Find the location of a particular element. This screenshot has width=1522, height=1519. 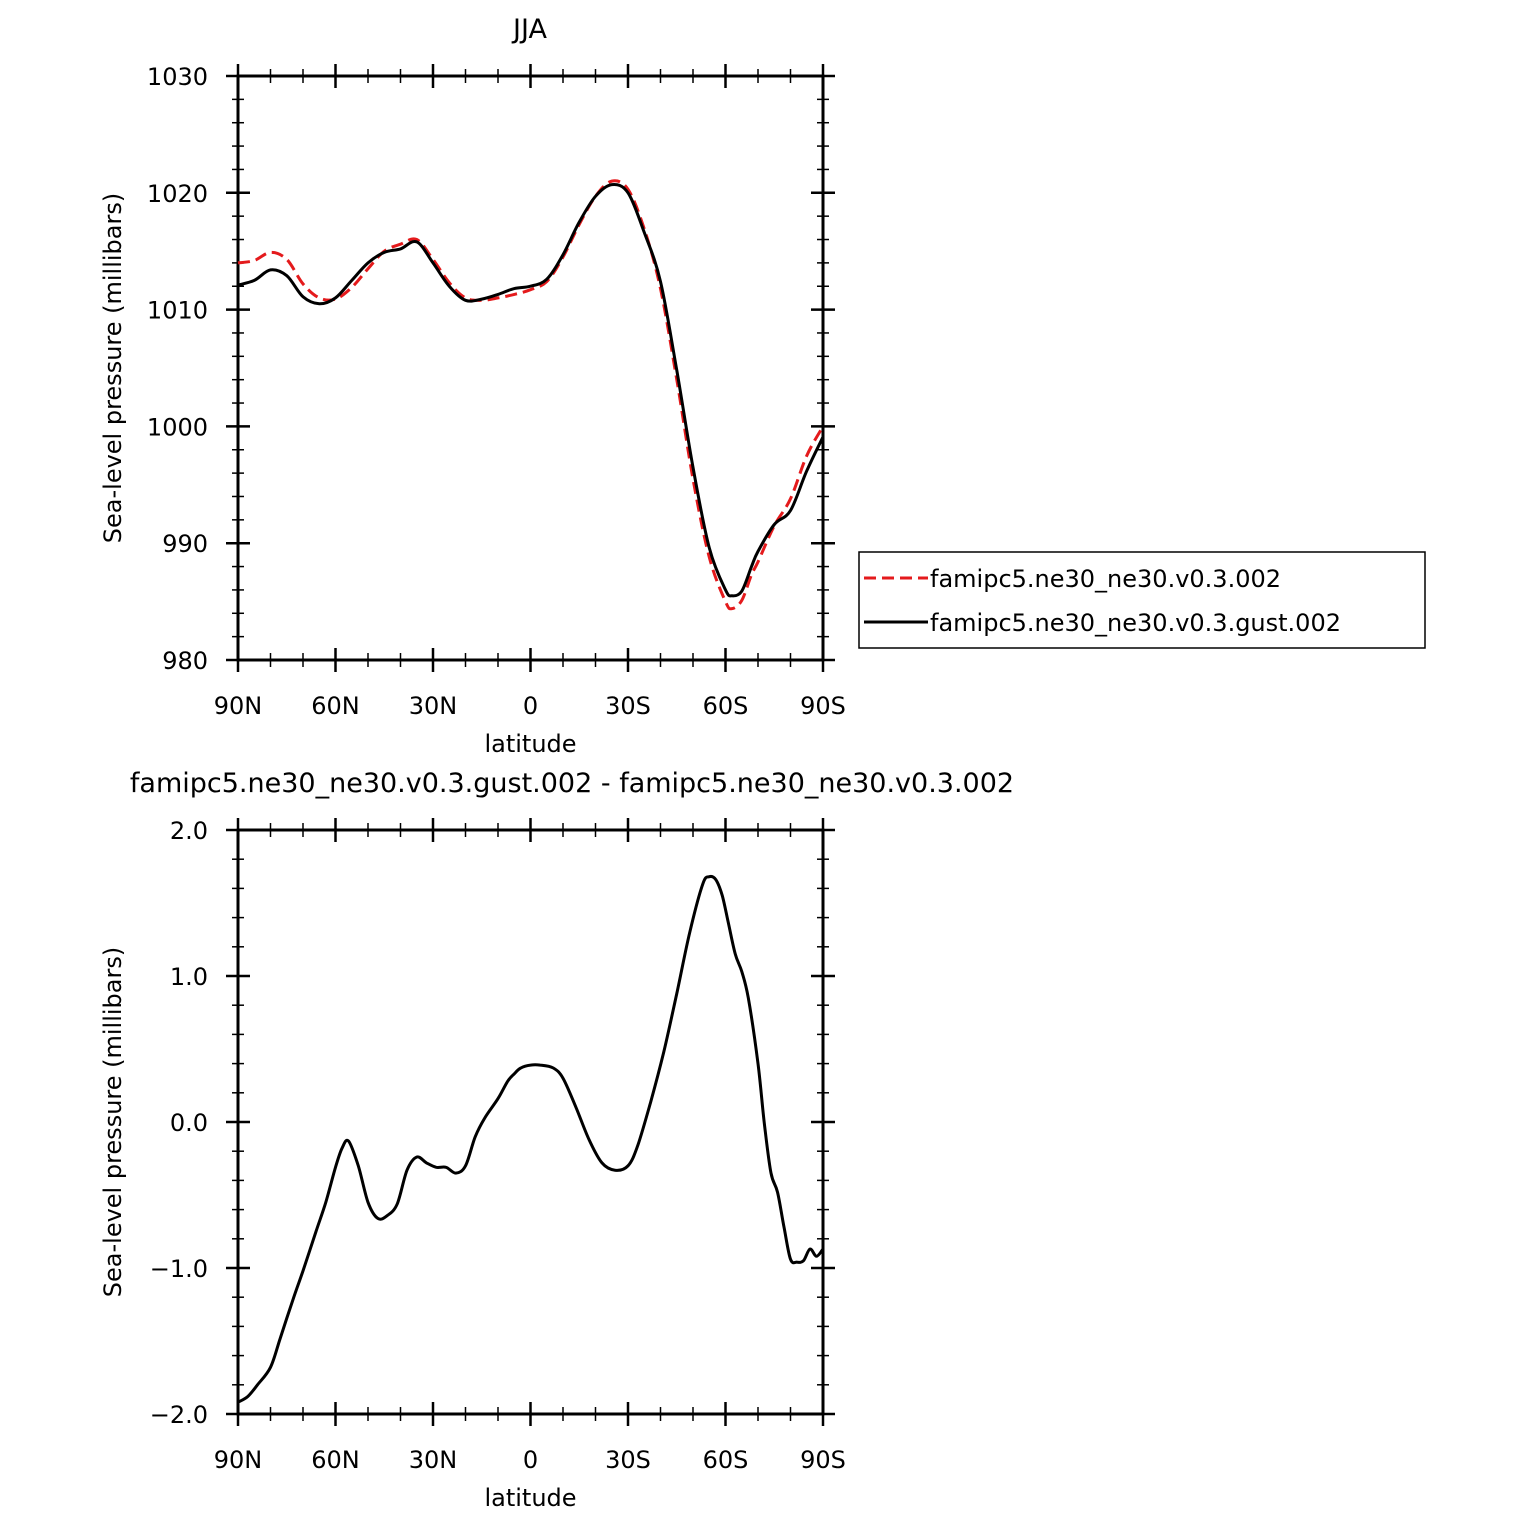

legend-box is located at coordinates (1142, 600).